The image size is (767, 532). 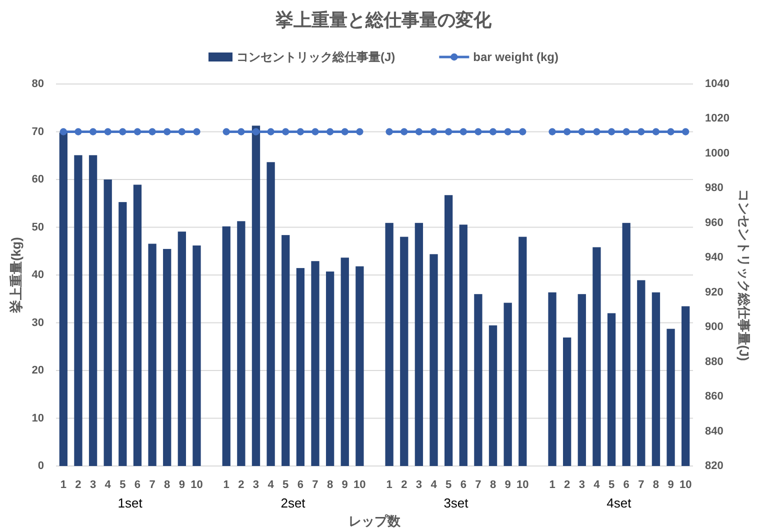 What do you see at coordinates (38, 418) in the screenshot?
I see `y-tick: 10` at bounding box center [38, 418].